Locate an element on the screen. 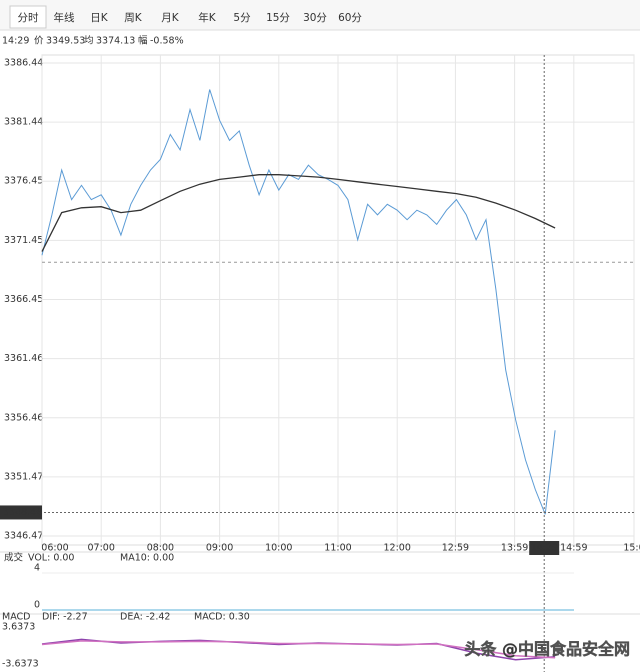 The width and height of the screenshot is (640, 672). volume-title: 成交 is located at coordinates (14, 558).